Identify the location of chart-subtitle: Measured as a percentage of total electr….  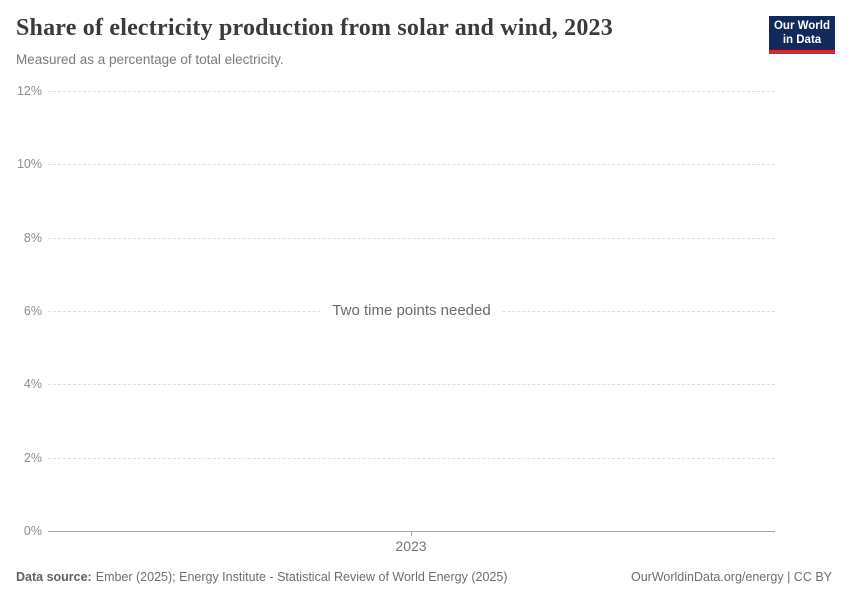
(150, 59).